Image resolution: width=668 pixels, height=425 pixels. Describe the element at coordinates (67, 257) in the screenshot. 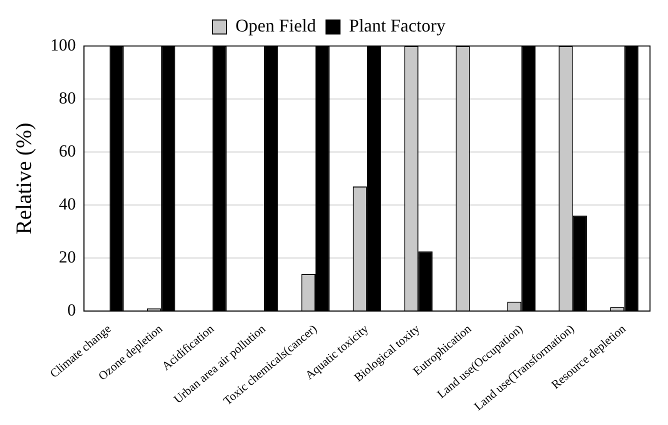

I see `y-tick-label: 20` at that location.